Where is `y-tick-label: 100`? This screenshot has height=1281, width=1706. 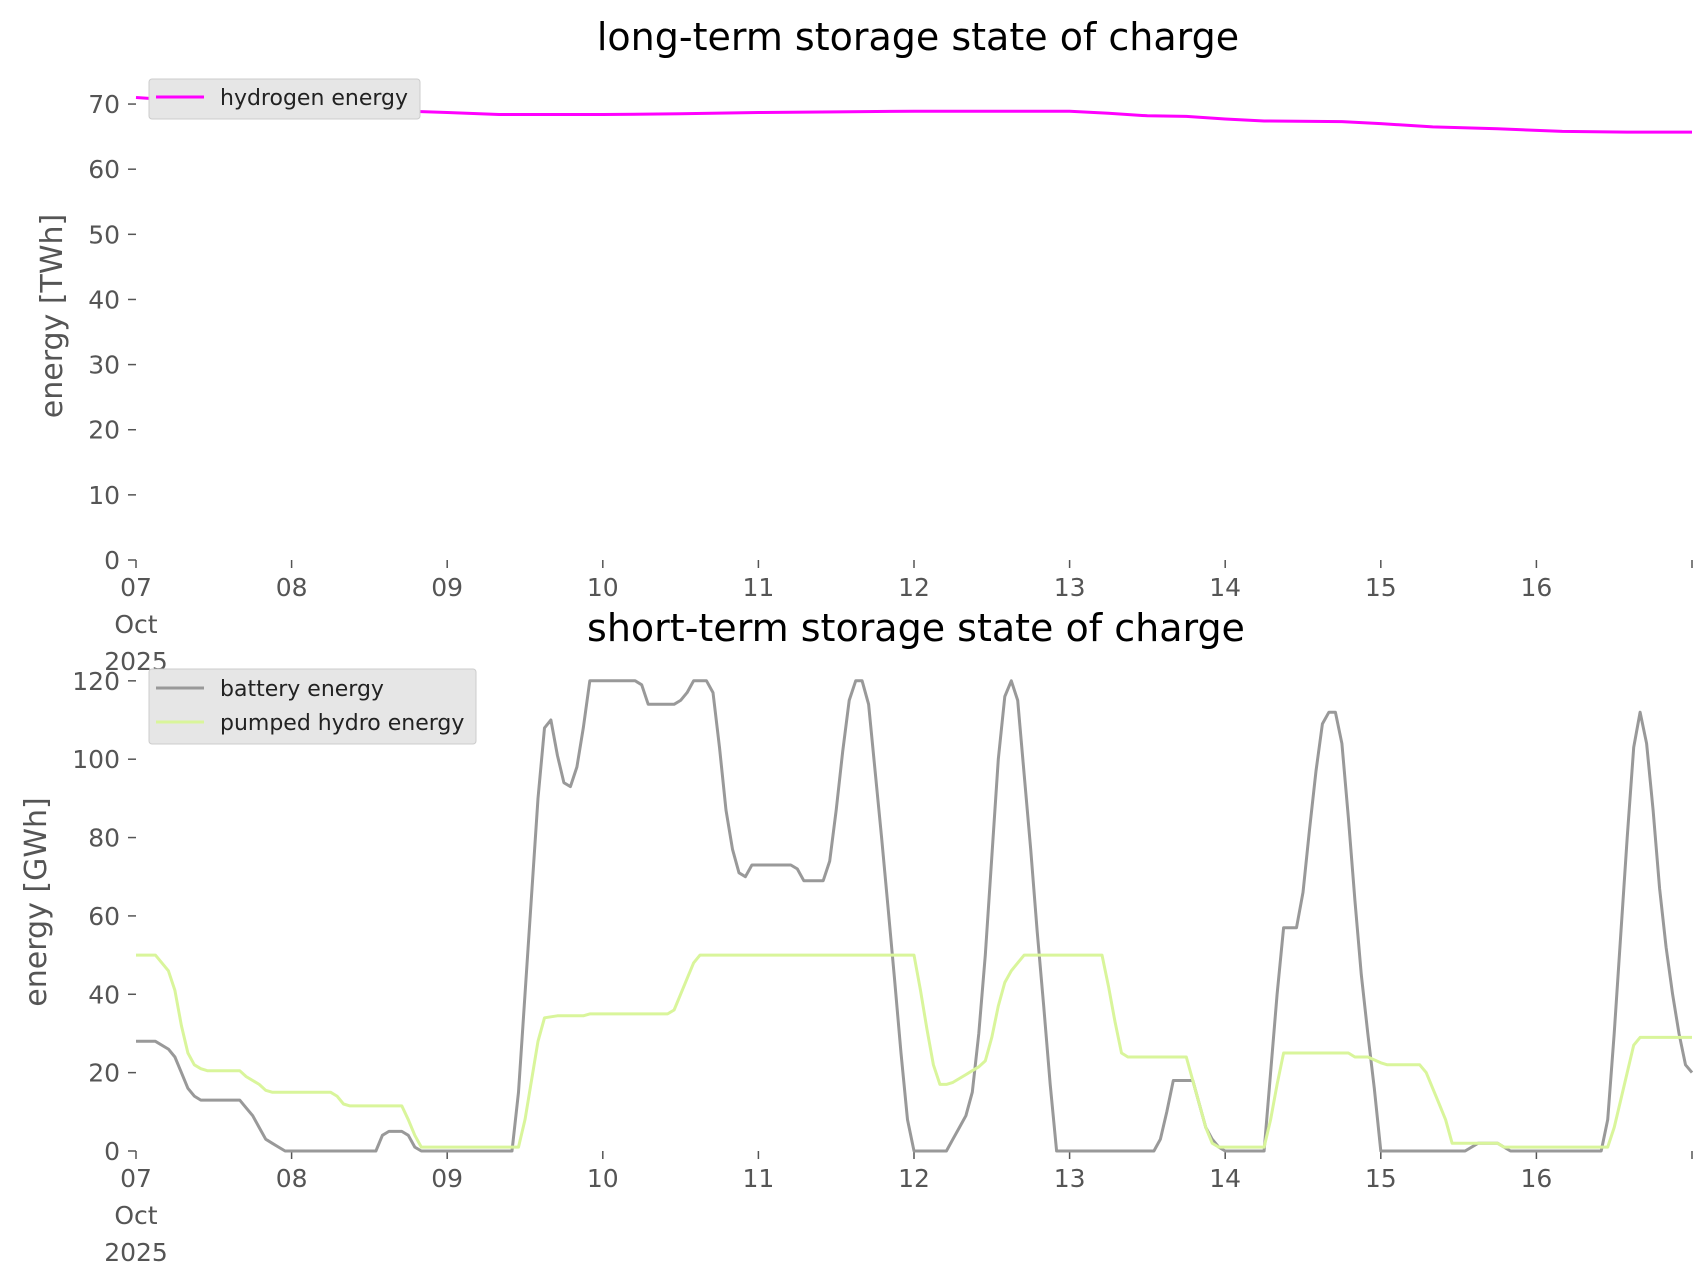 y-tick-label: 100 is located at coordinates (96, 759).